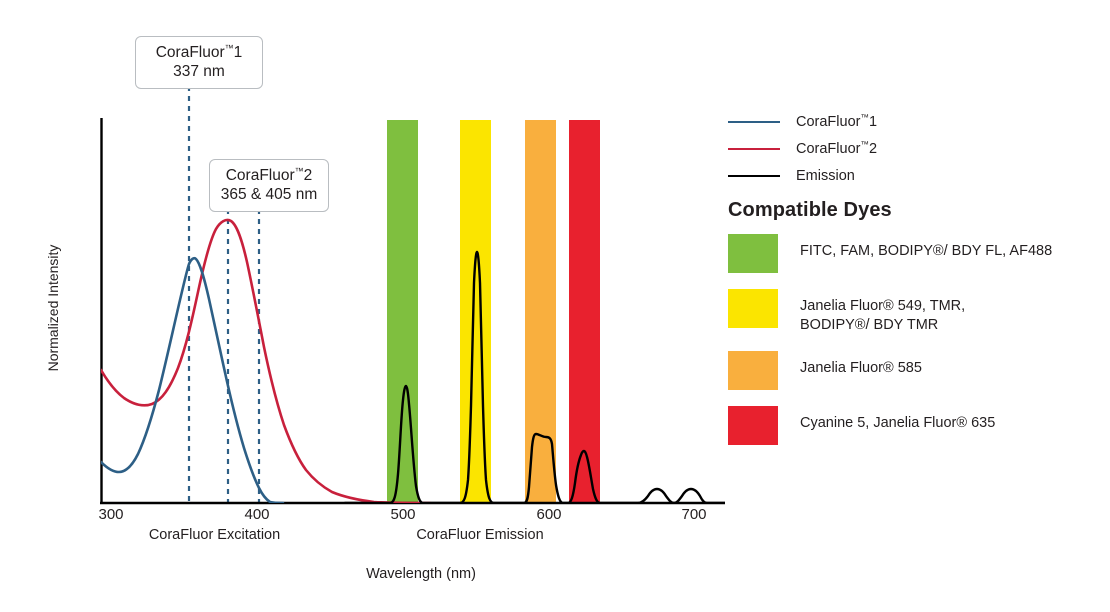  I want to click on legend-item-corafluor1: CoraFluor™1, so click(908, 121).